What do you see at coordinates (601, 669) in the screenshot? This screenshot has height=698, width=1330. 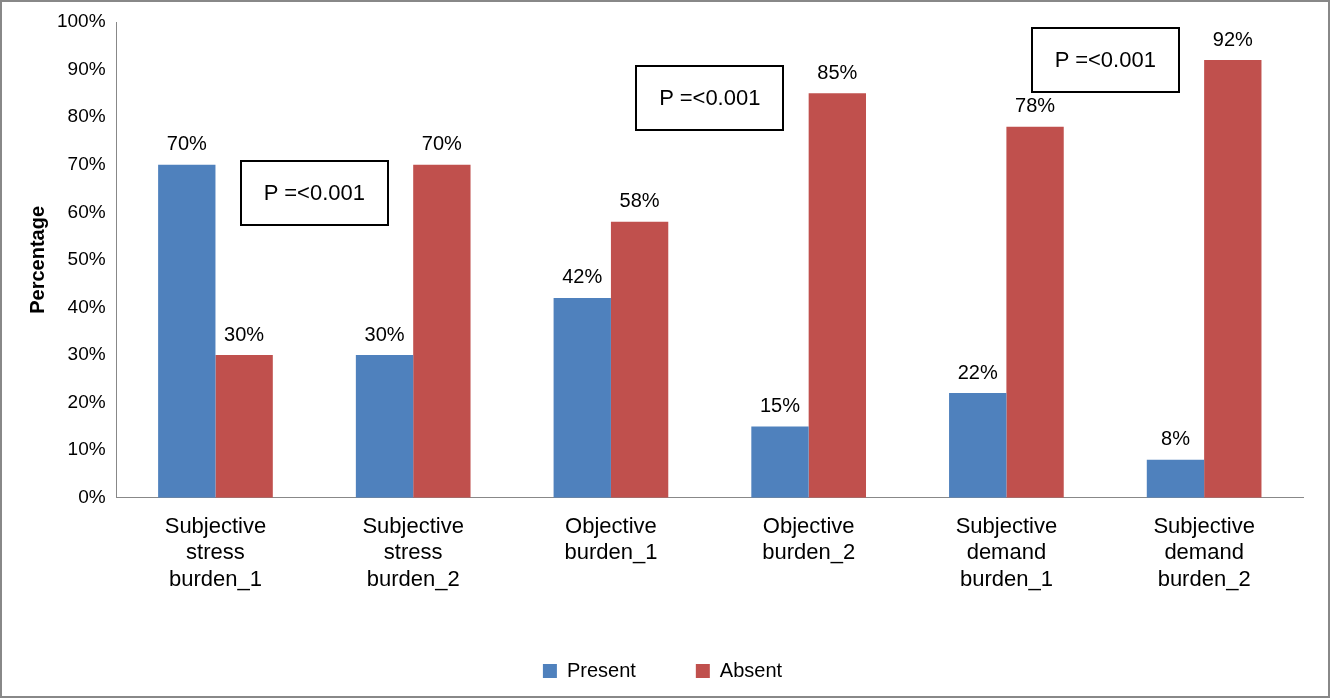 I see `legend-label: Present` at bounding box center [601, 669].